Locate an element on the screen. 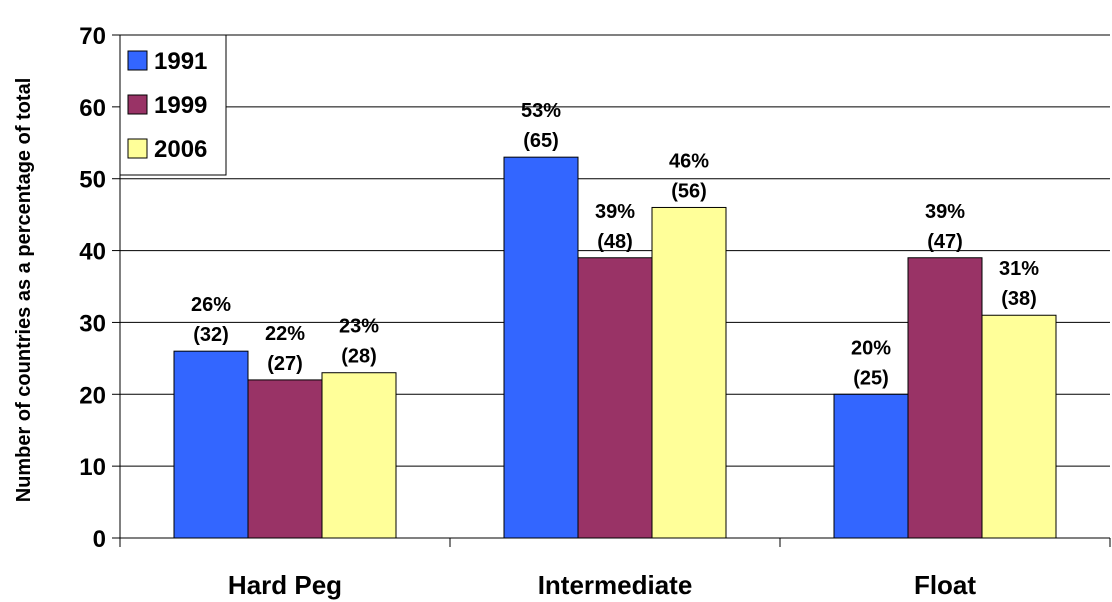 The height and width of the screenshot is (602, 1112). y-tick-label: 0 is located at coordinates (99, 539).